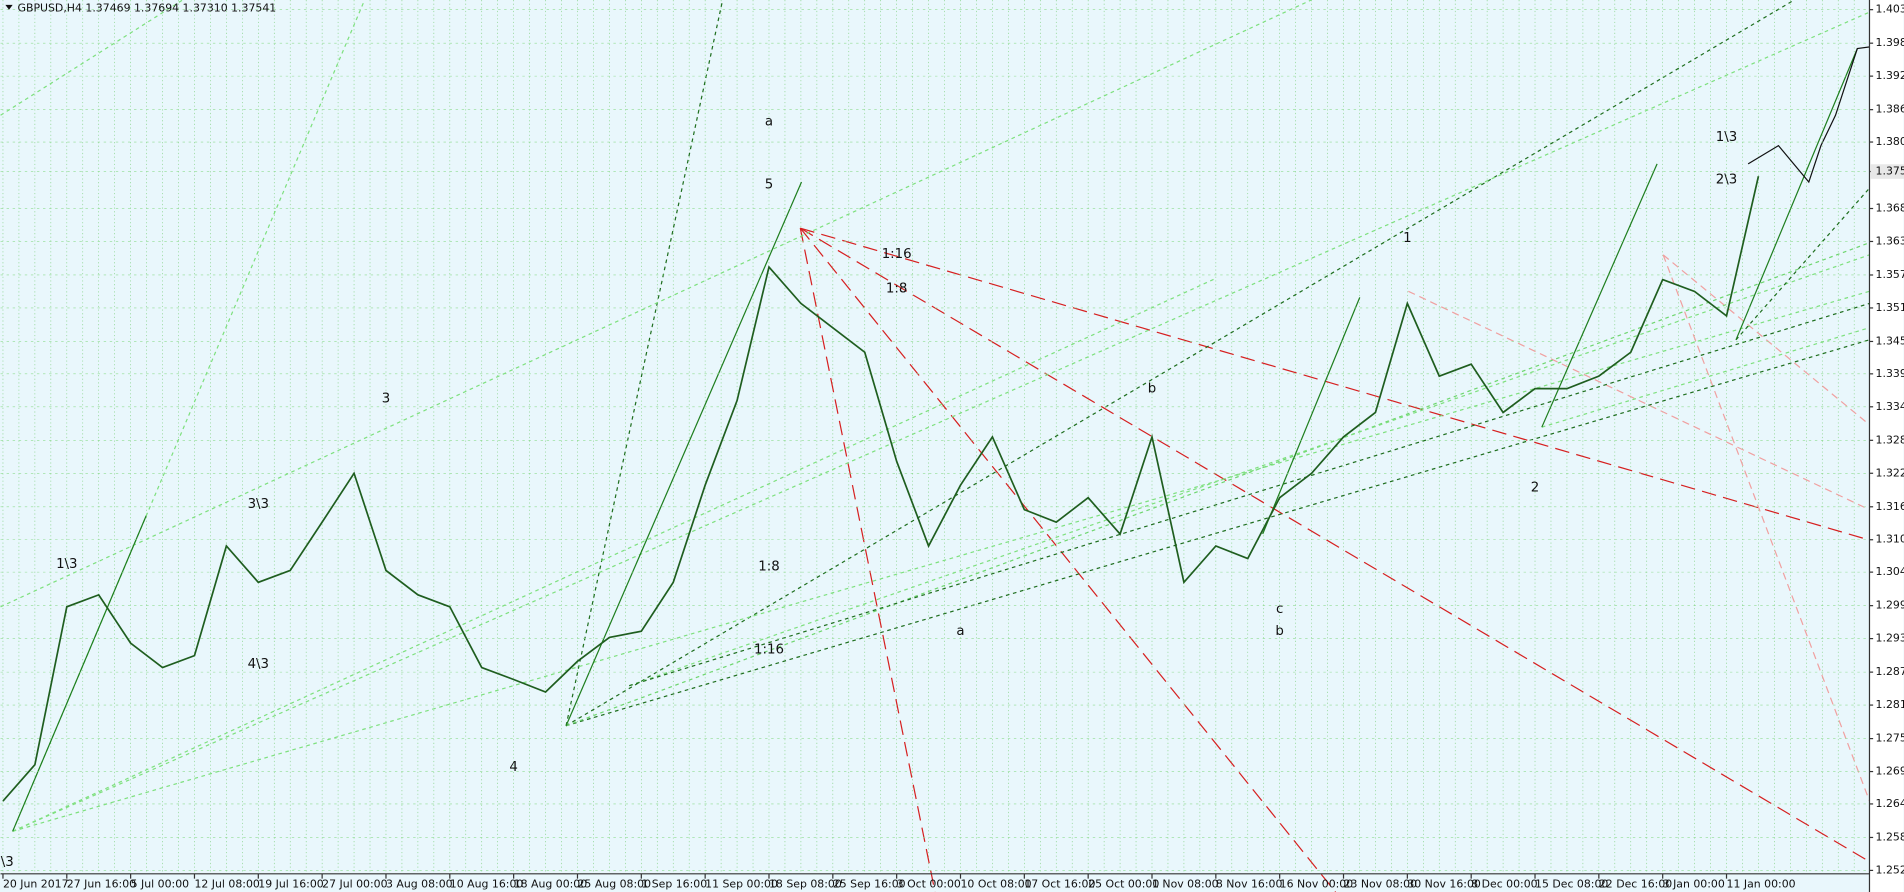  What do you see at coordinates (1890, 704) in the screenshot?
I see `y-tick-label: 1.2815` at bounding box center [1890, 704].